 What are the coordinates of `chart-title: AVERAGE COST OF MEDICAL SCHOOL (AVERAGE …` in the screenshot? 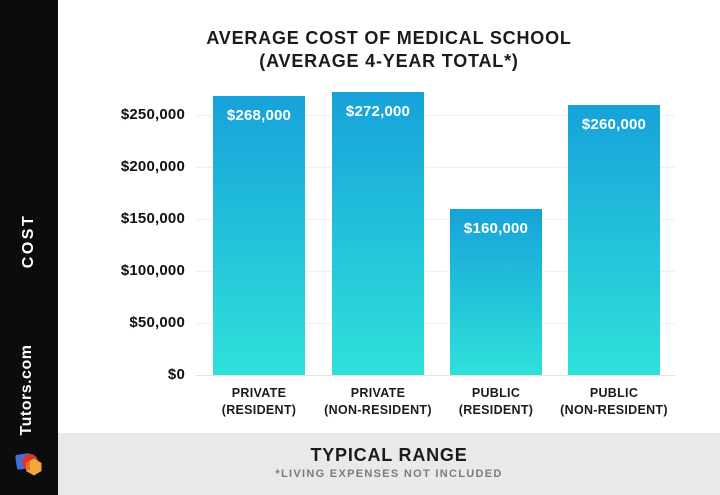 It's located at (389, 50).